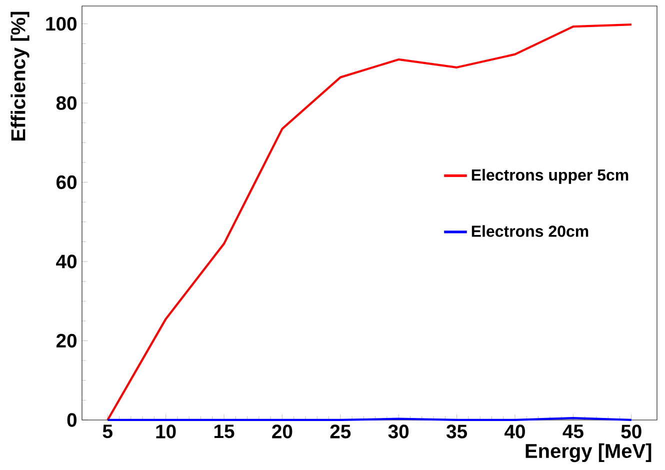  Describe the element at coordinates (61, 23) in the screenshot. I see `y-tick-label: 100` at that location.